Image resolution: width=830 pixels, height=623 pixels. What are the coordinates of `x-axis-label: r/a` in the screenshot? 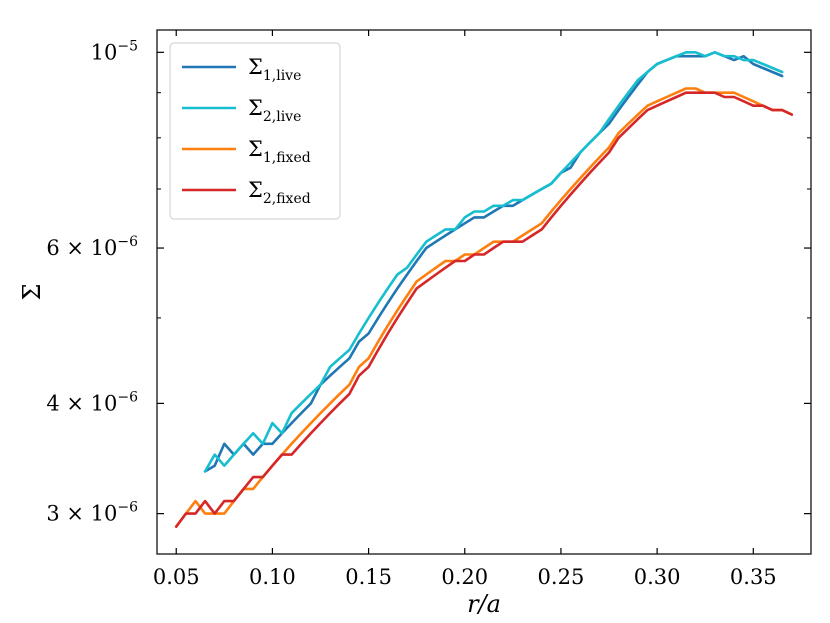 It's located at (484, 604).